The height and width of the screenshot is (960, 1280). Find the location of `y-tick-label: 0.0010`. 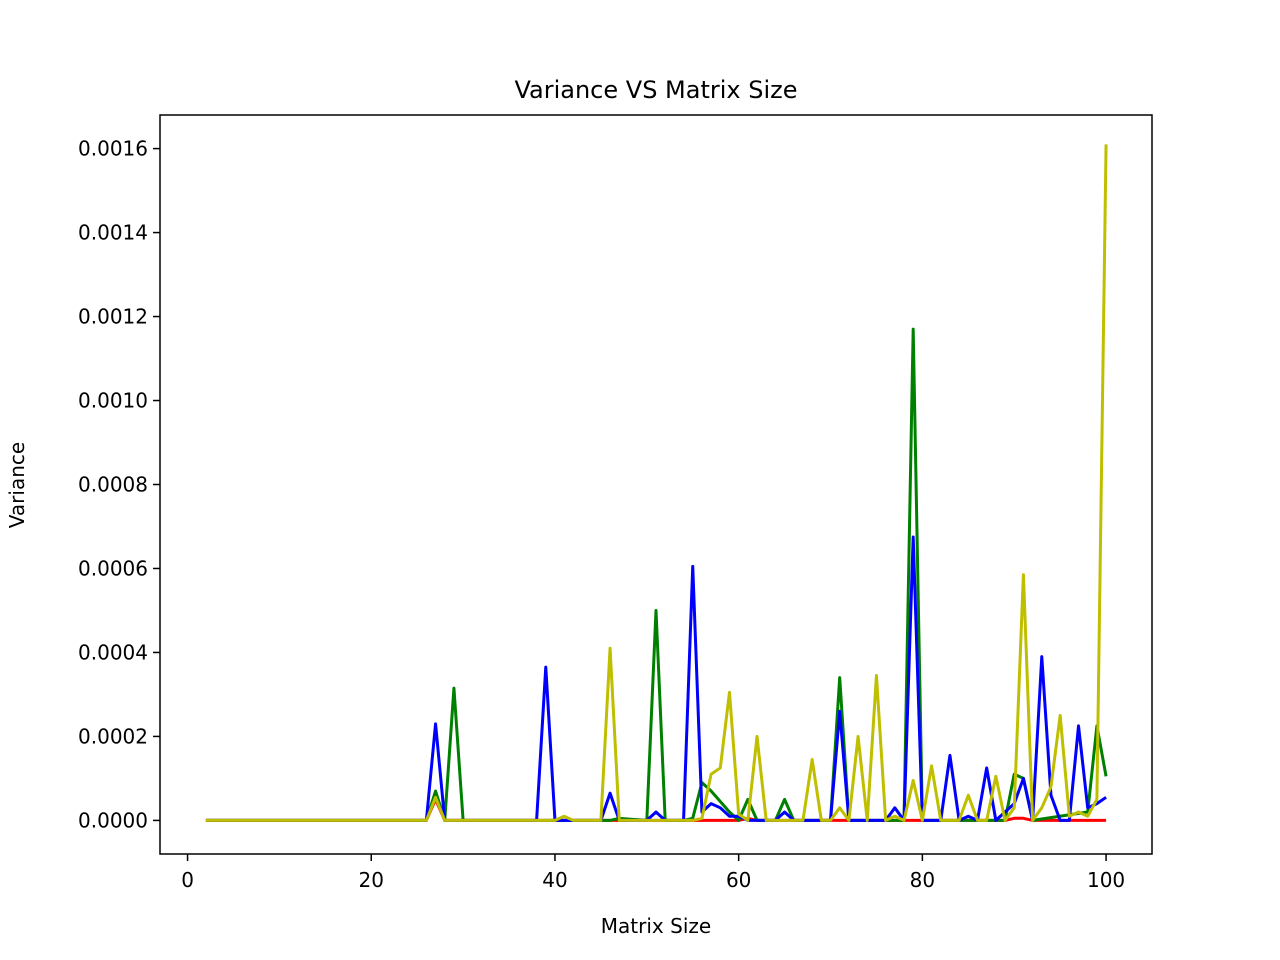

y-tick-label: 0.0010 is located at coordinates (113, 401).